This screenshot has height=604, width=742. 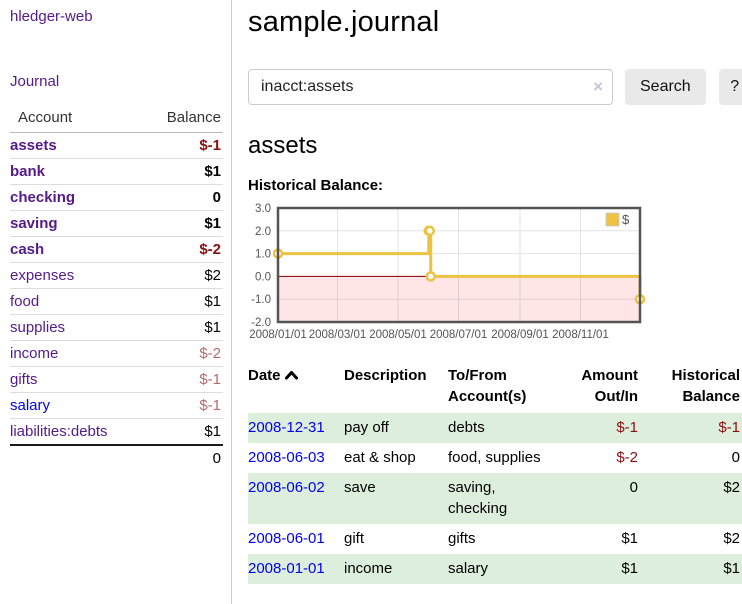 I want to click on accounts-total-row: 0, so click(x=116, y=457).